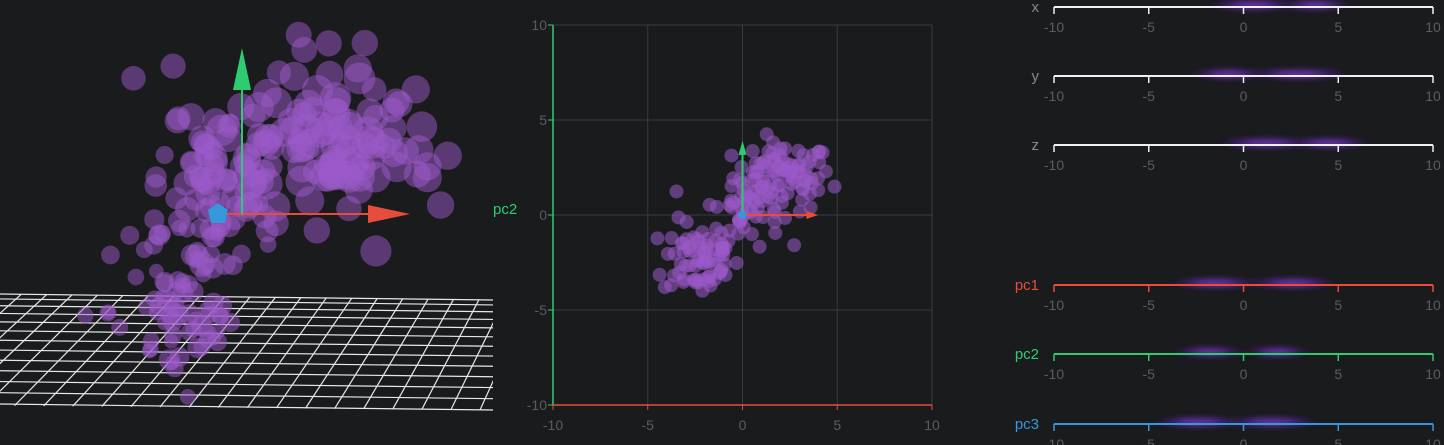 The height and width of the screenshot is (445, 1444). I want to click on y-axis-label: pc2, so click(505, 209).